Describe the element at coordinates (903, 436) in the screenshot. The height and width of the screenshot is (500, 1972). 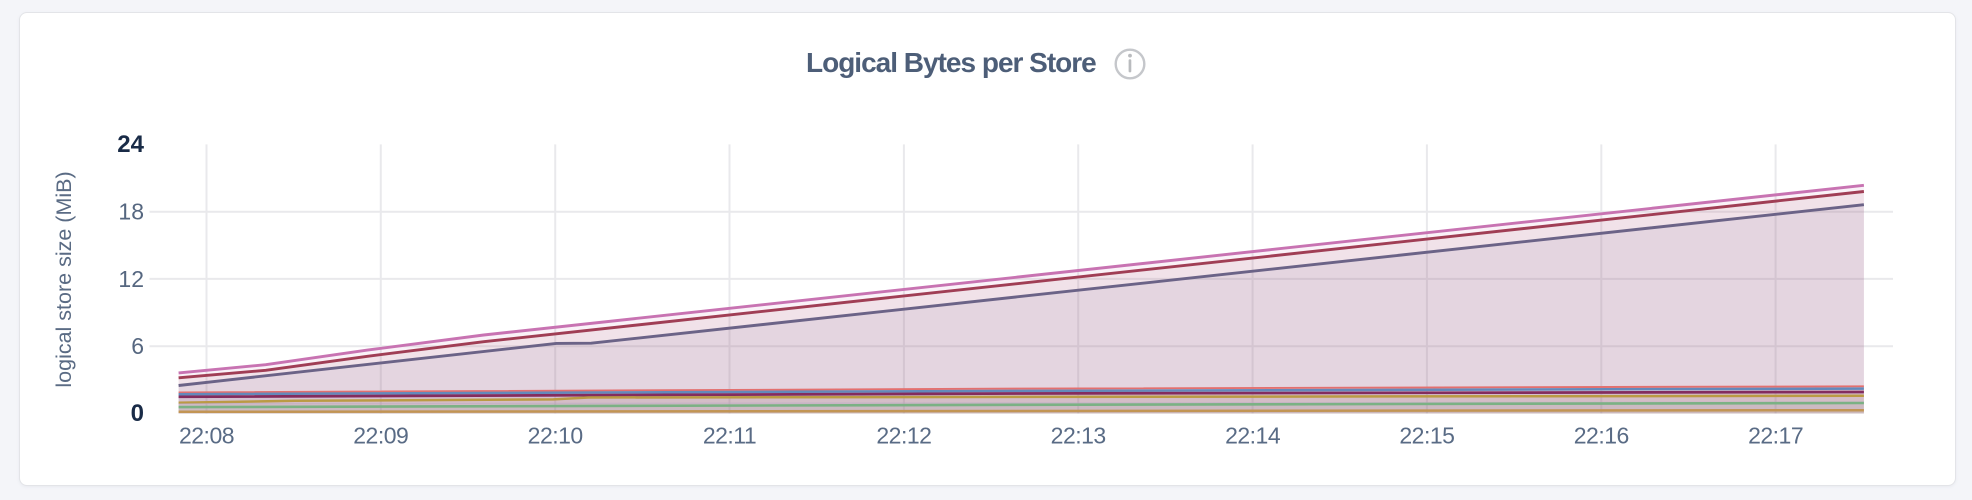
I see `svg-text: 22:12` at that location.